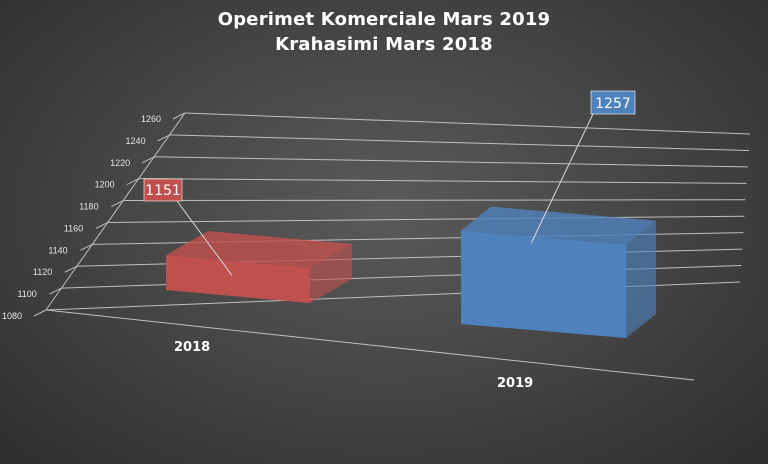  I want to click on data-label: 1257, so click(613, 104).